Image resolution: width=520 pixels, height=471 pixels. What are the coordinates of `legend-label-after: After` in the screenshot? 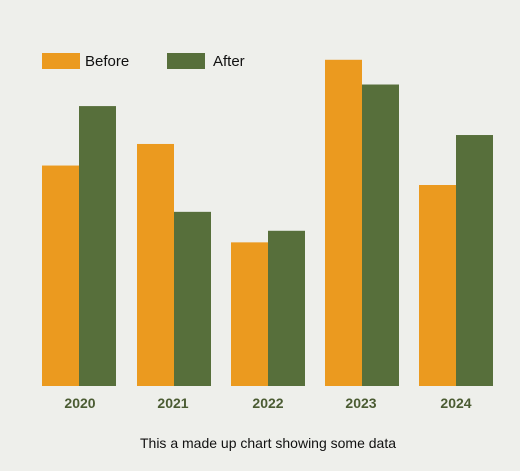 It's located at (229, 61).